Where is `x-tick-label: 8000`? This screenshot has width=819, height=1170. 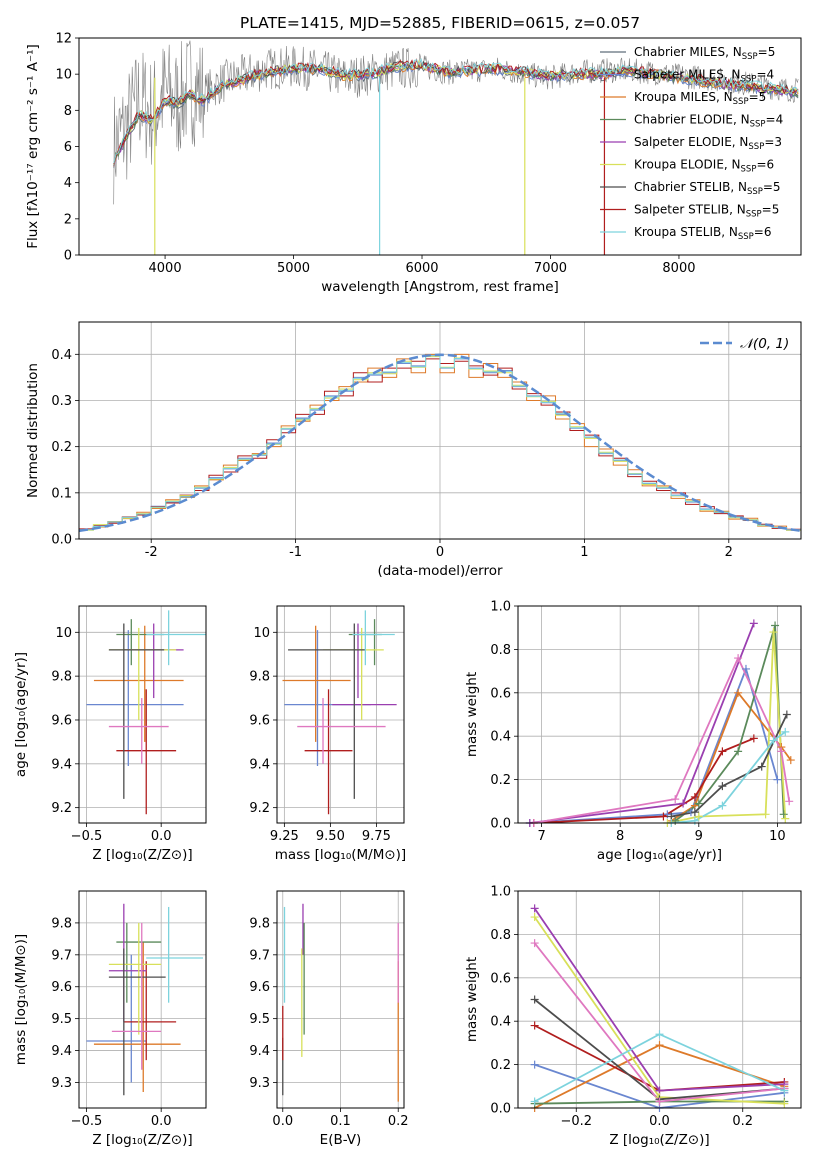
x-tick-label: 8000 is located at coordinates (678, 268).